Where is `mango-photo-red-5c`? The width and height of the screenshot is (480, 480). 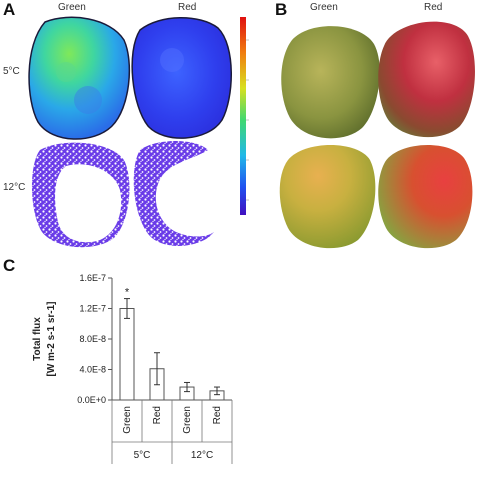
mango-photo-red-5c is located at coordinates (426, 79).